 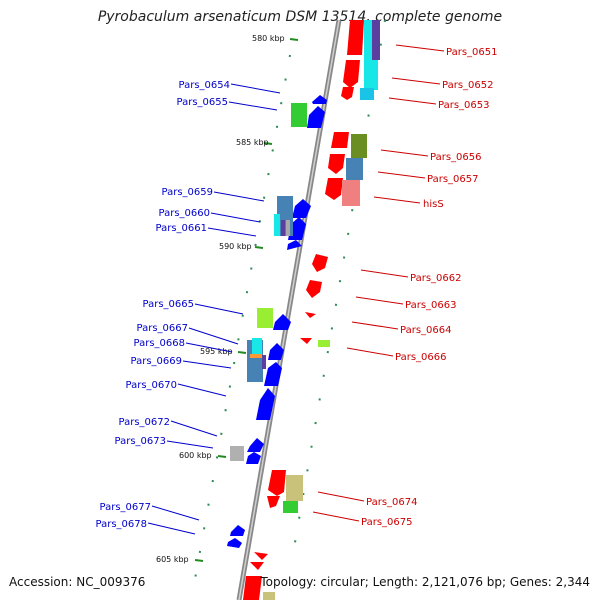 I want to click on tick-label: 605 kbp, so click(x=172, y=559).